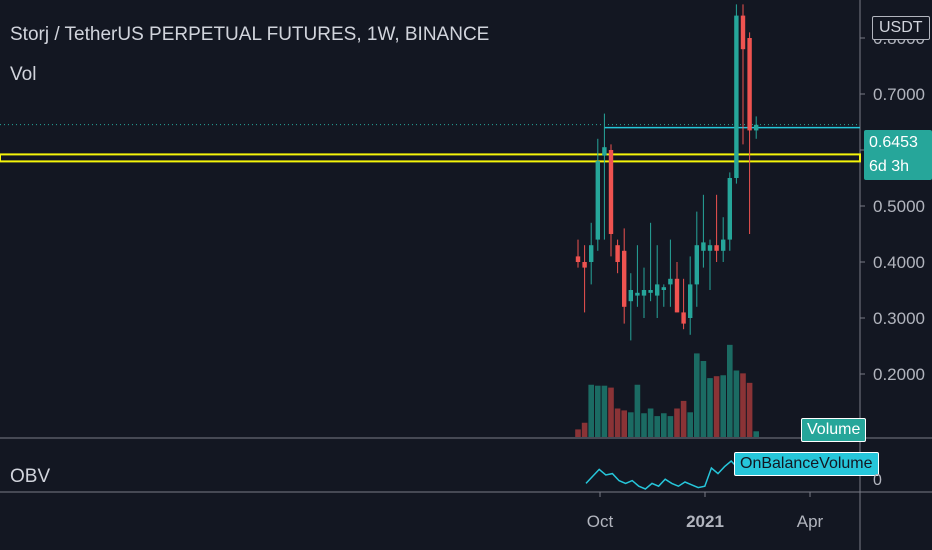 Image resolution: width=932 pixels, height=550 pixels. Describe the element at coordinates (30, 476) in the screenshot. I see `obv-indicator-label: OBV` at that location.